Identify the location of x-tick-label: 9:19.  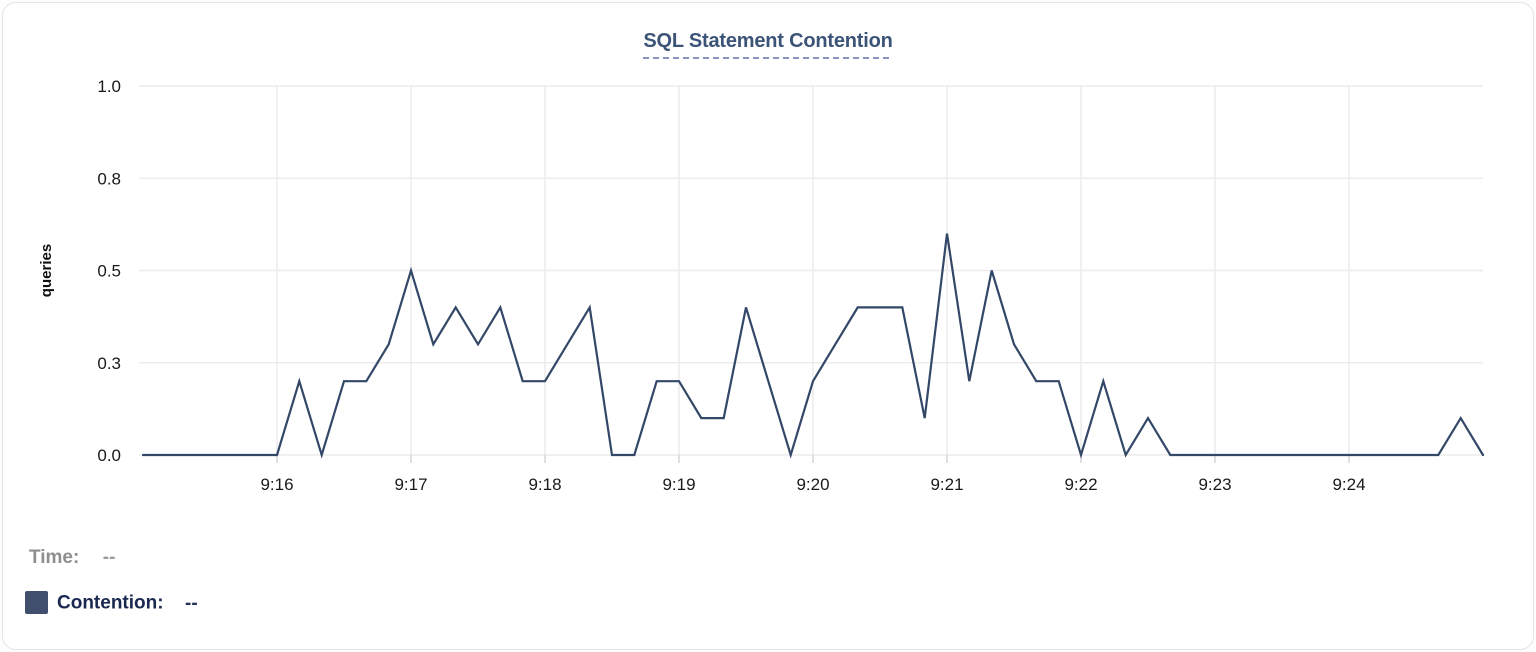
(678, 484).